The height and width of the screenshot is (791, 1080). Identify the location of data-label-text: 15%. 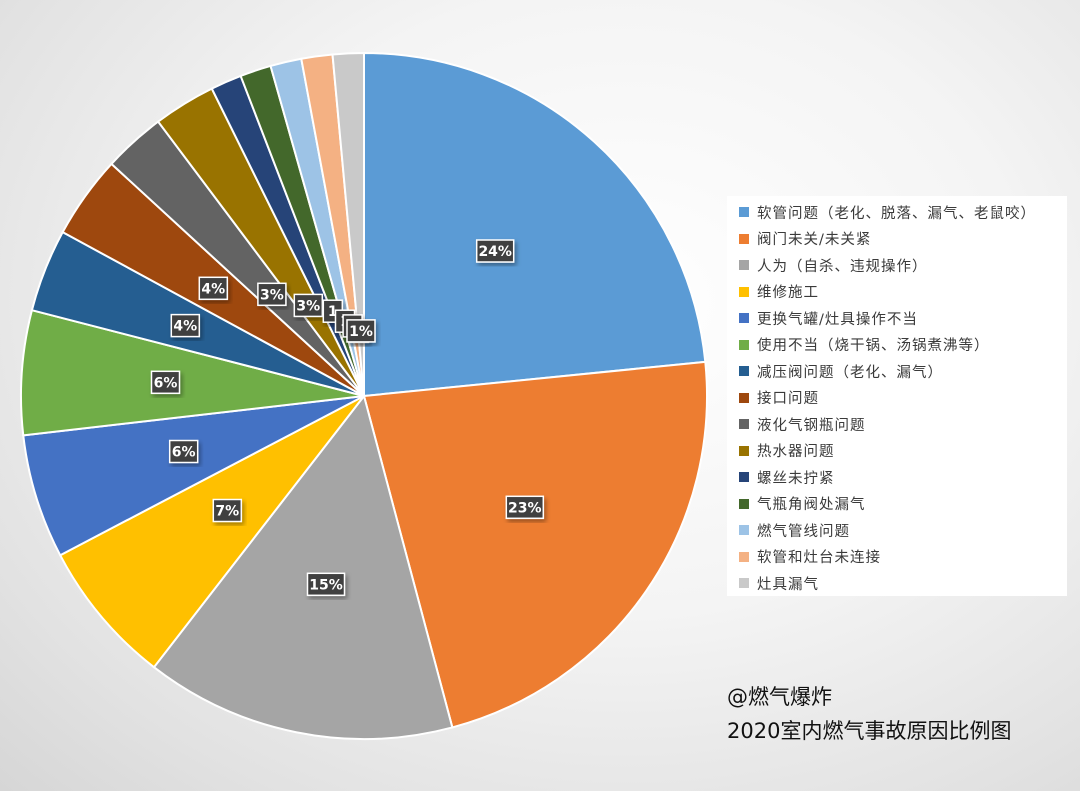
(326, 585).